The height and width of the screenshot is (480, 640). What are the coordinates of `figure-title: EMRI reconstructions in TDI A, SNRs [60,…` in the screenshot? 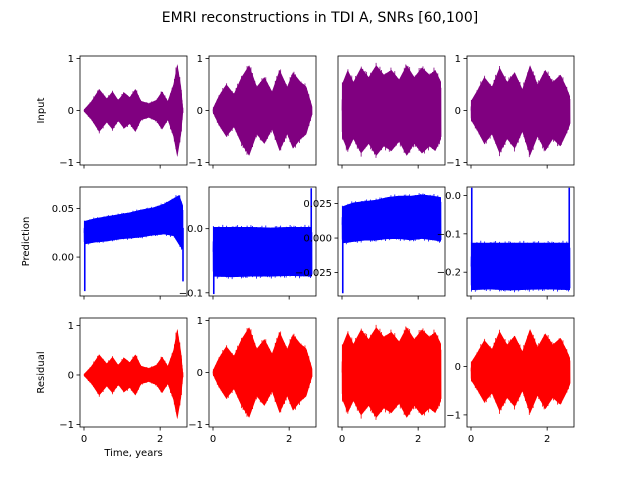 It's located at (320, 18).